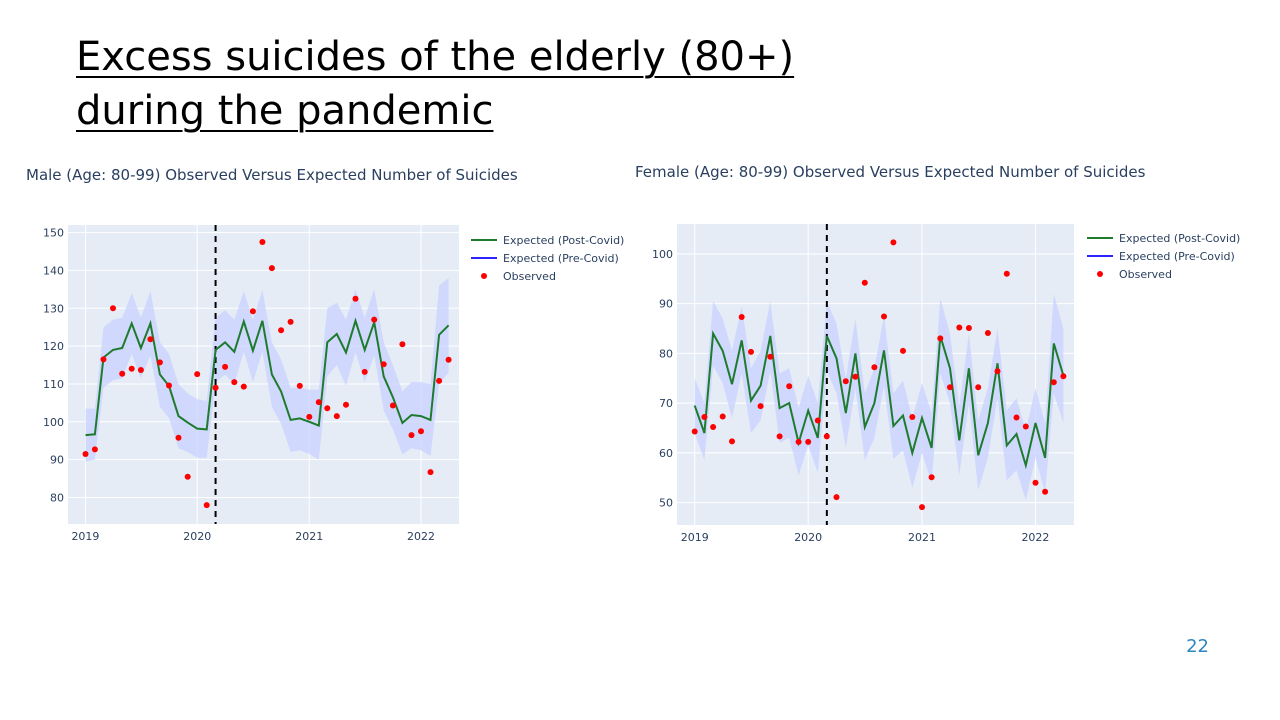  I want to click on female-x-tick-label: 2020, so click(808, 537).